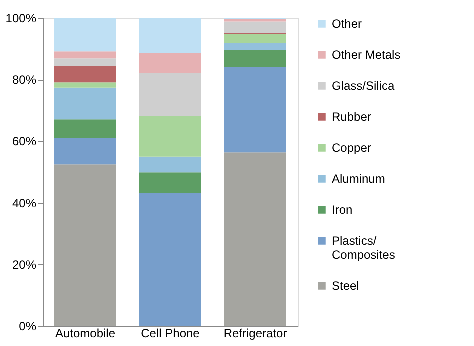 The height and width of the screenshot is (346, 474). I want to click on x-tick-label: Refrigerator, so click(256, 333).